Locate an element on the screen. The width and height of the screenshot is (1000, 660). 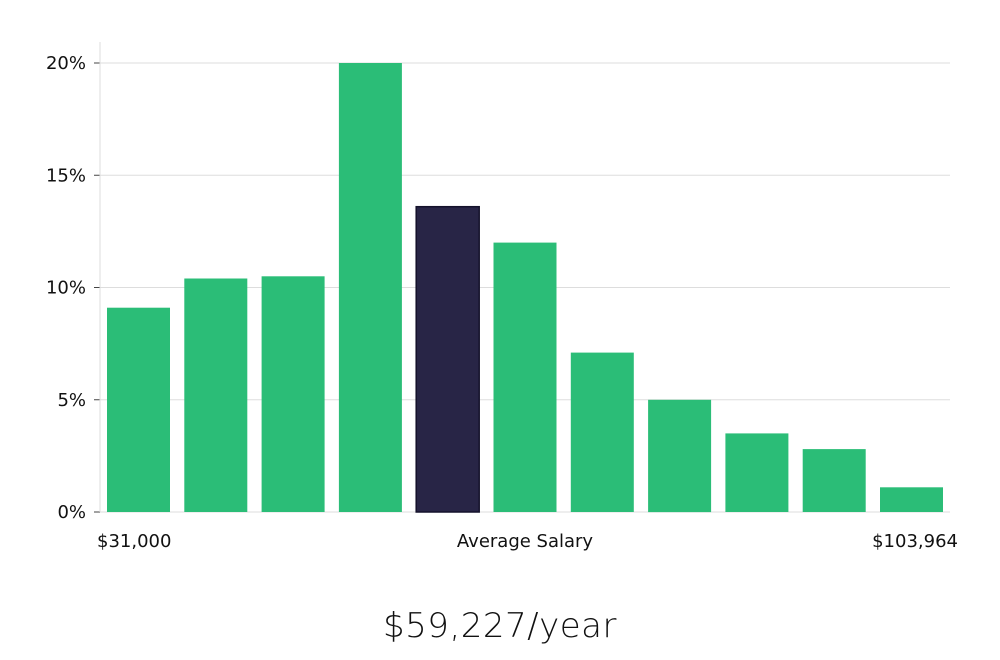
y-tick-labels: 0% 5% 10% 15% 20% is located at coordinates (66, 288).